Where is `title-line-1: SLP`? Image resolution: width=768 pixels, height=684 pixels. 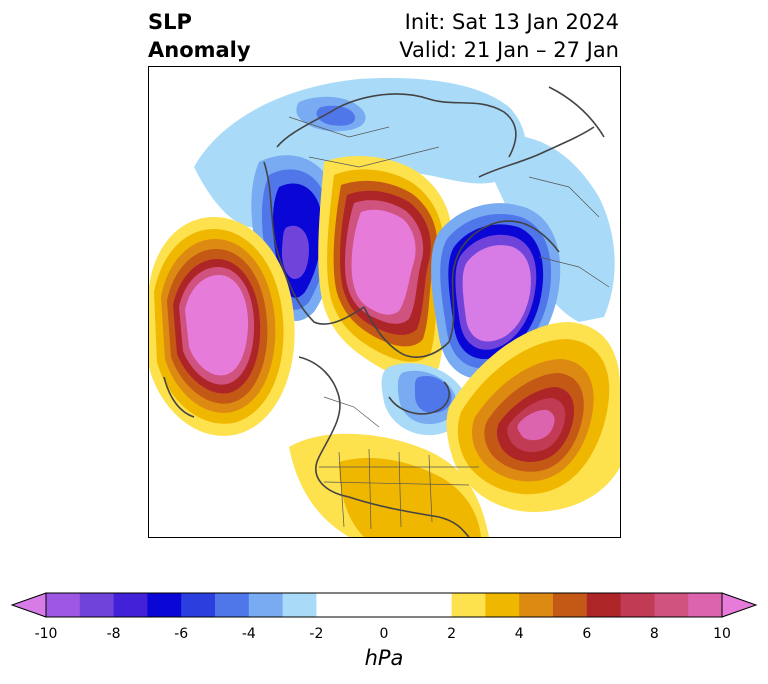 title-line-1: SLP is located at coordinates (170, 22).